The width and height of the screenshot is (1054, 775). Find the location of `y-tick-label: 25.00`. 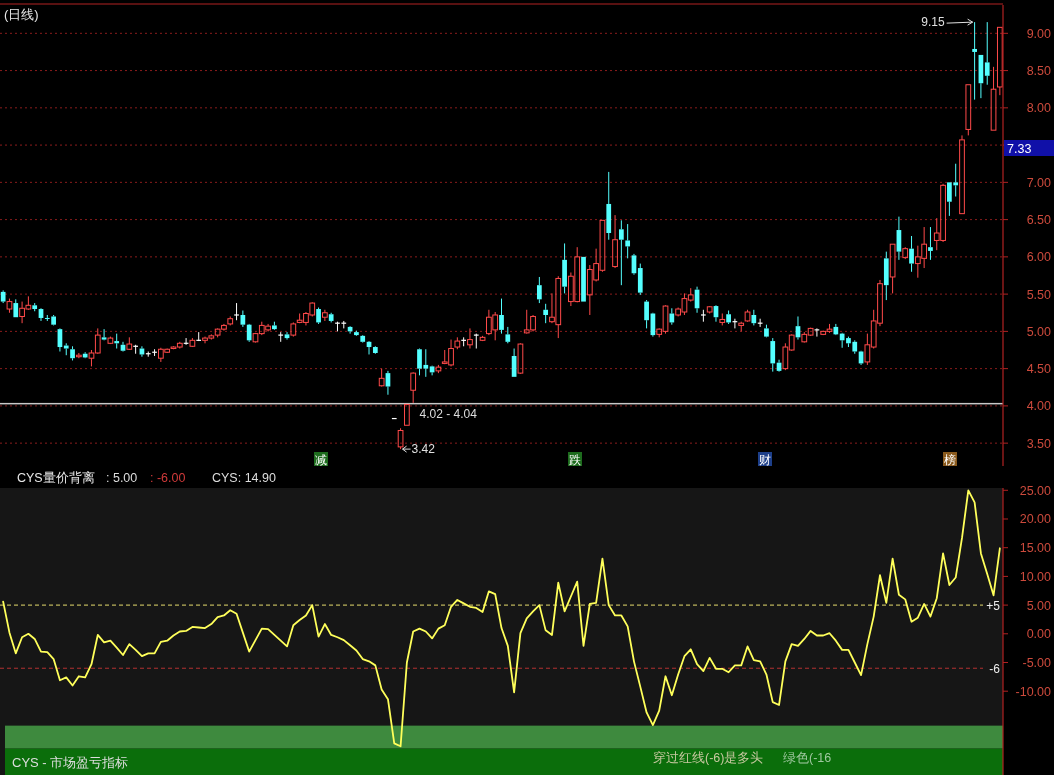

y-tick-label: 25.00 is located at coordinates (1035, 490).